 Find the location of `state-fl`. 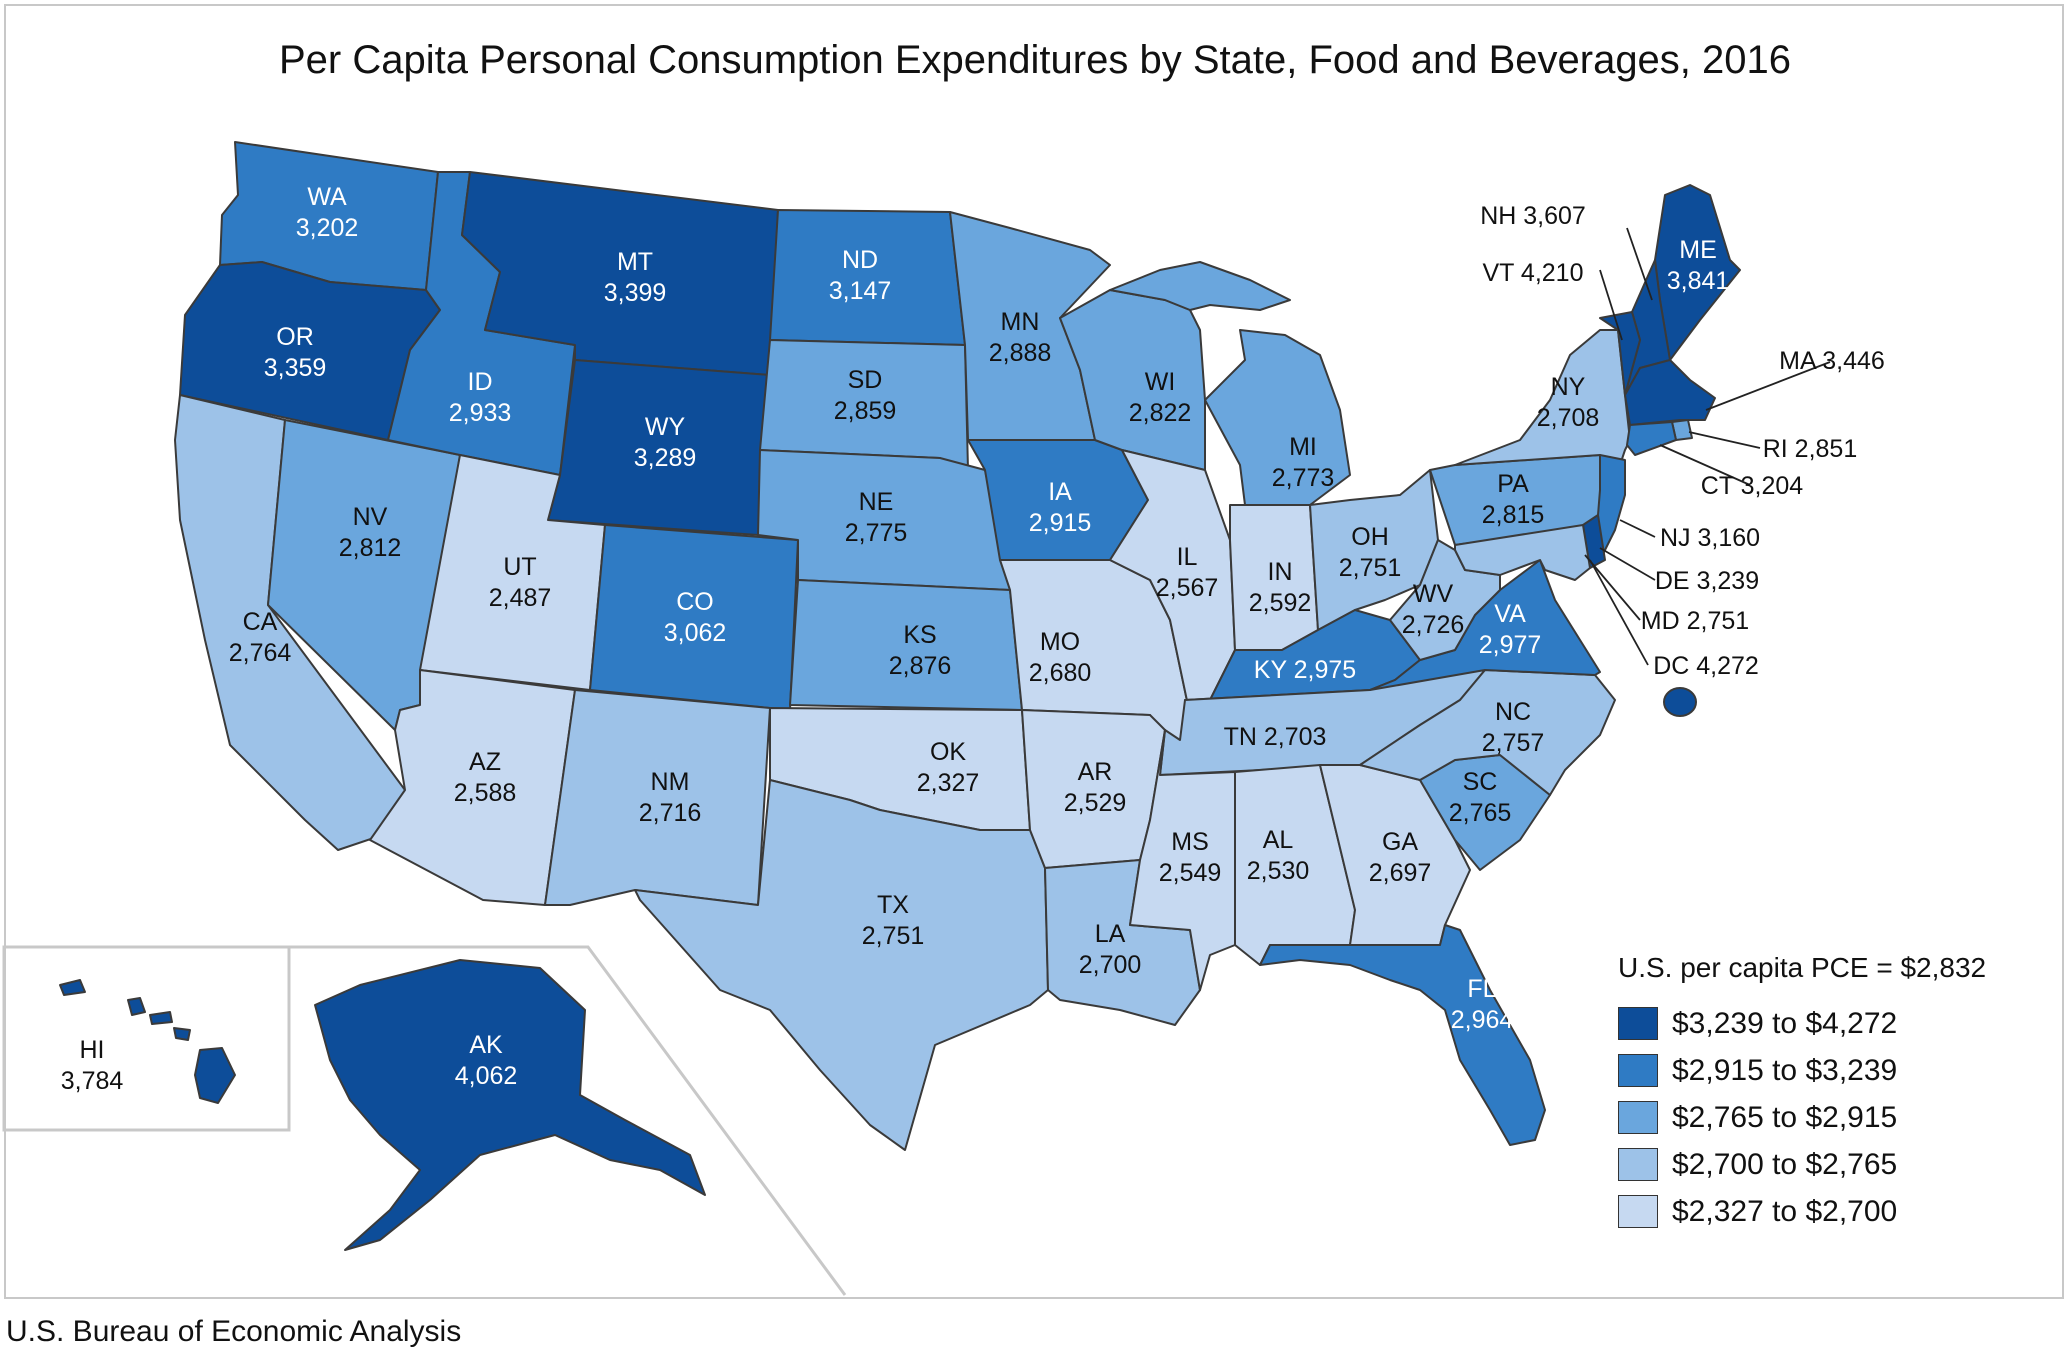

state-fl is located at coordinates (1402, 1035).